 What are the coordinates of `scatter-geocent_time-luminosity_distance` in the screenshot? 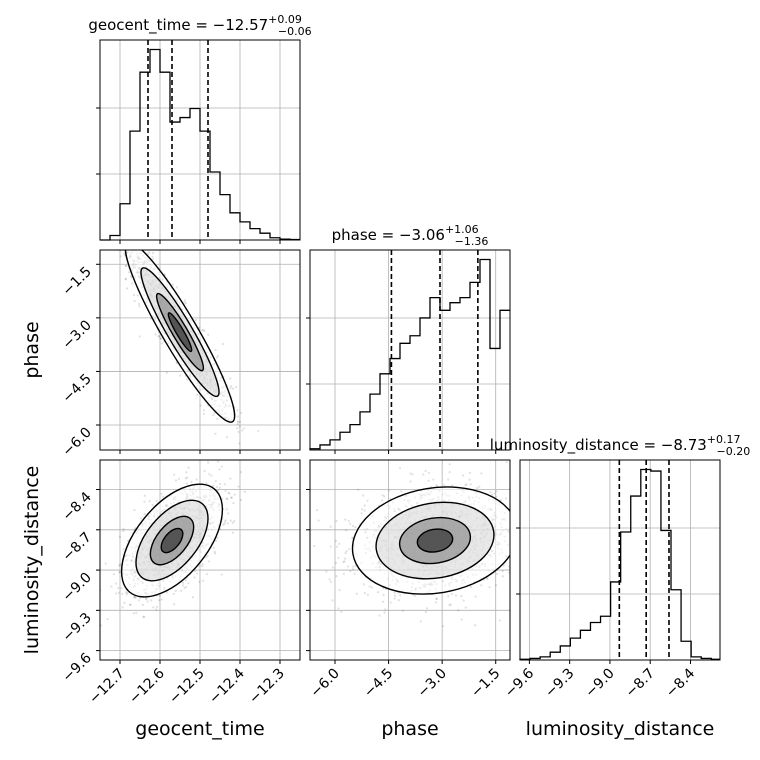 It's located at (170, 543).